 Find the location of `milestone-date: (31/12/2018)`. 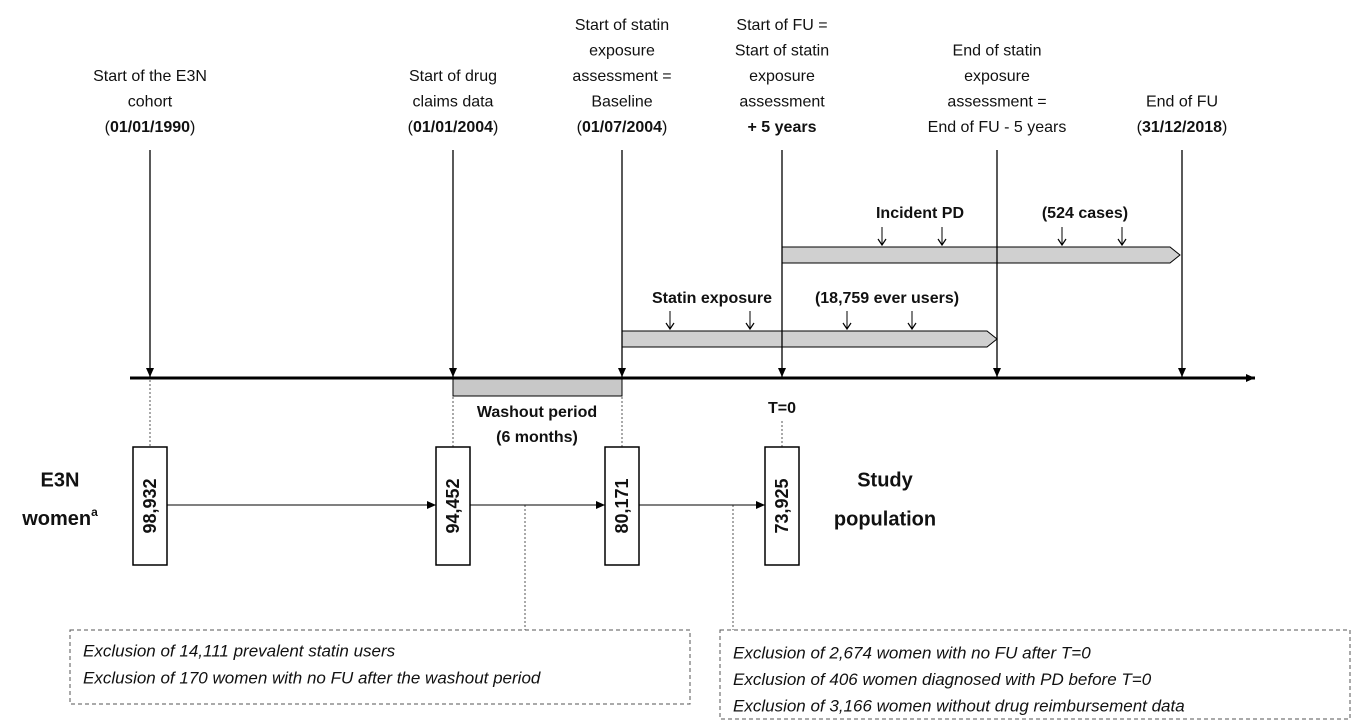

milestone-date: (31/12/2018) is located at coordinates (1182, 127).